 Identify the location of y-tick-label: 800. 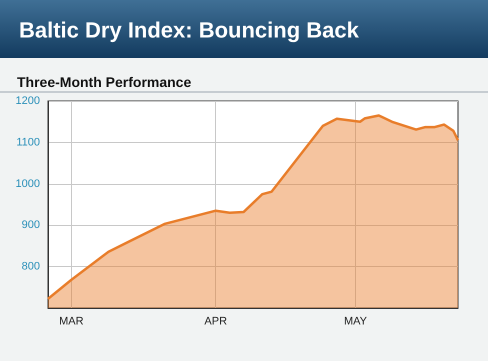
(31, 266).